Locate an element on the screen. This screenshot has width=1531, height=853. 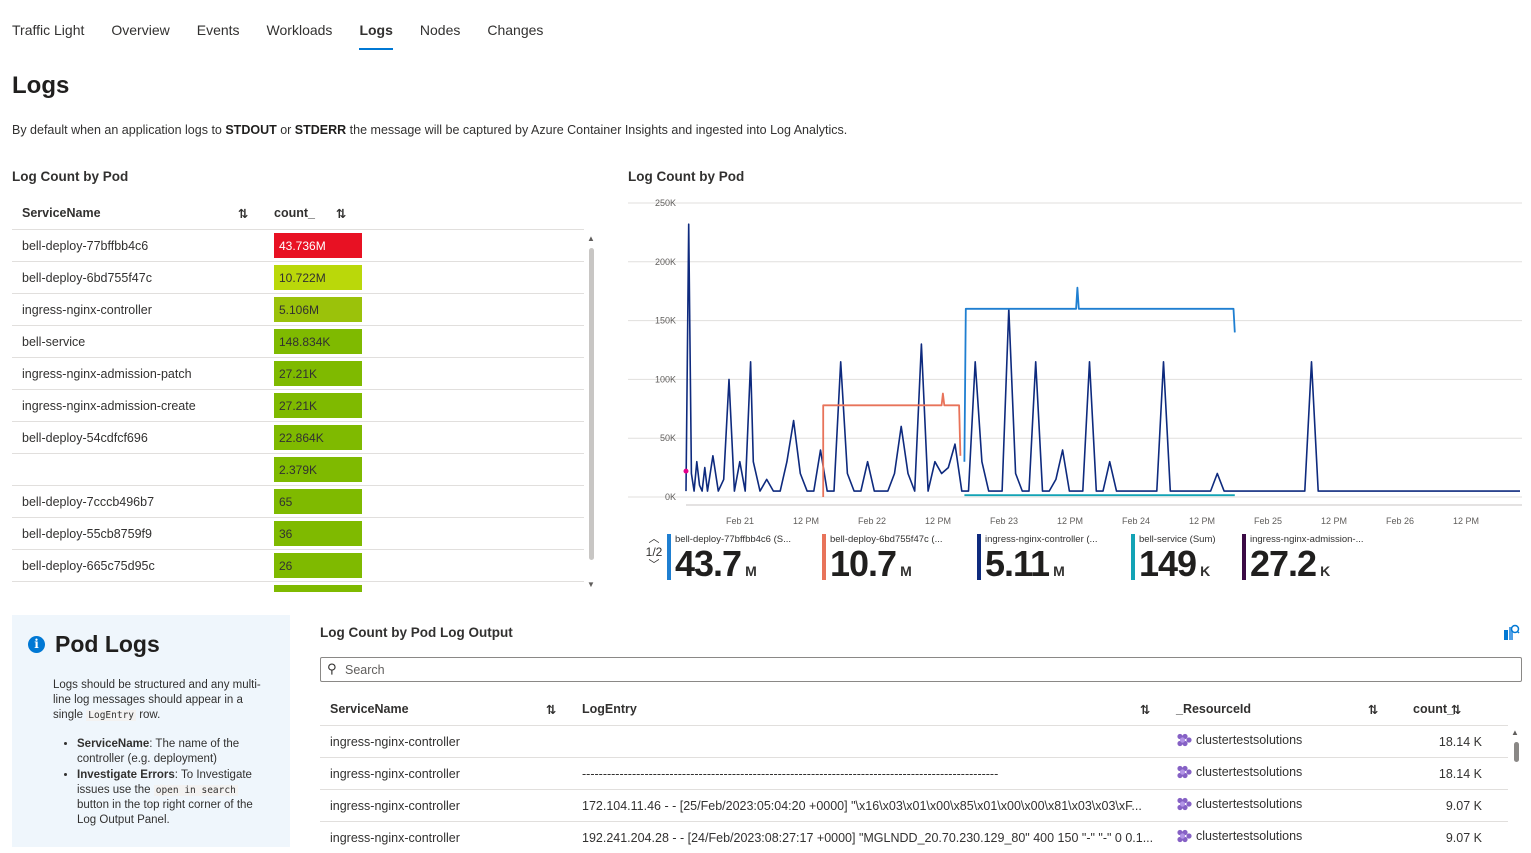
table-row: ingress-nginx-admission-patch 27.21K is located at coordinates (298, 374).